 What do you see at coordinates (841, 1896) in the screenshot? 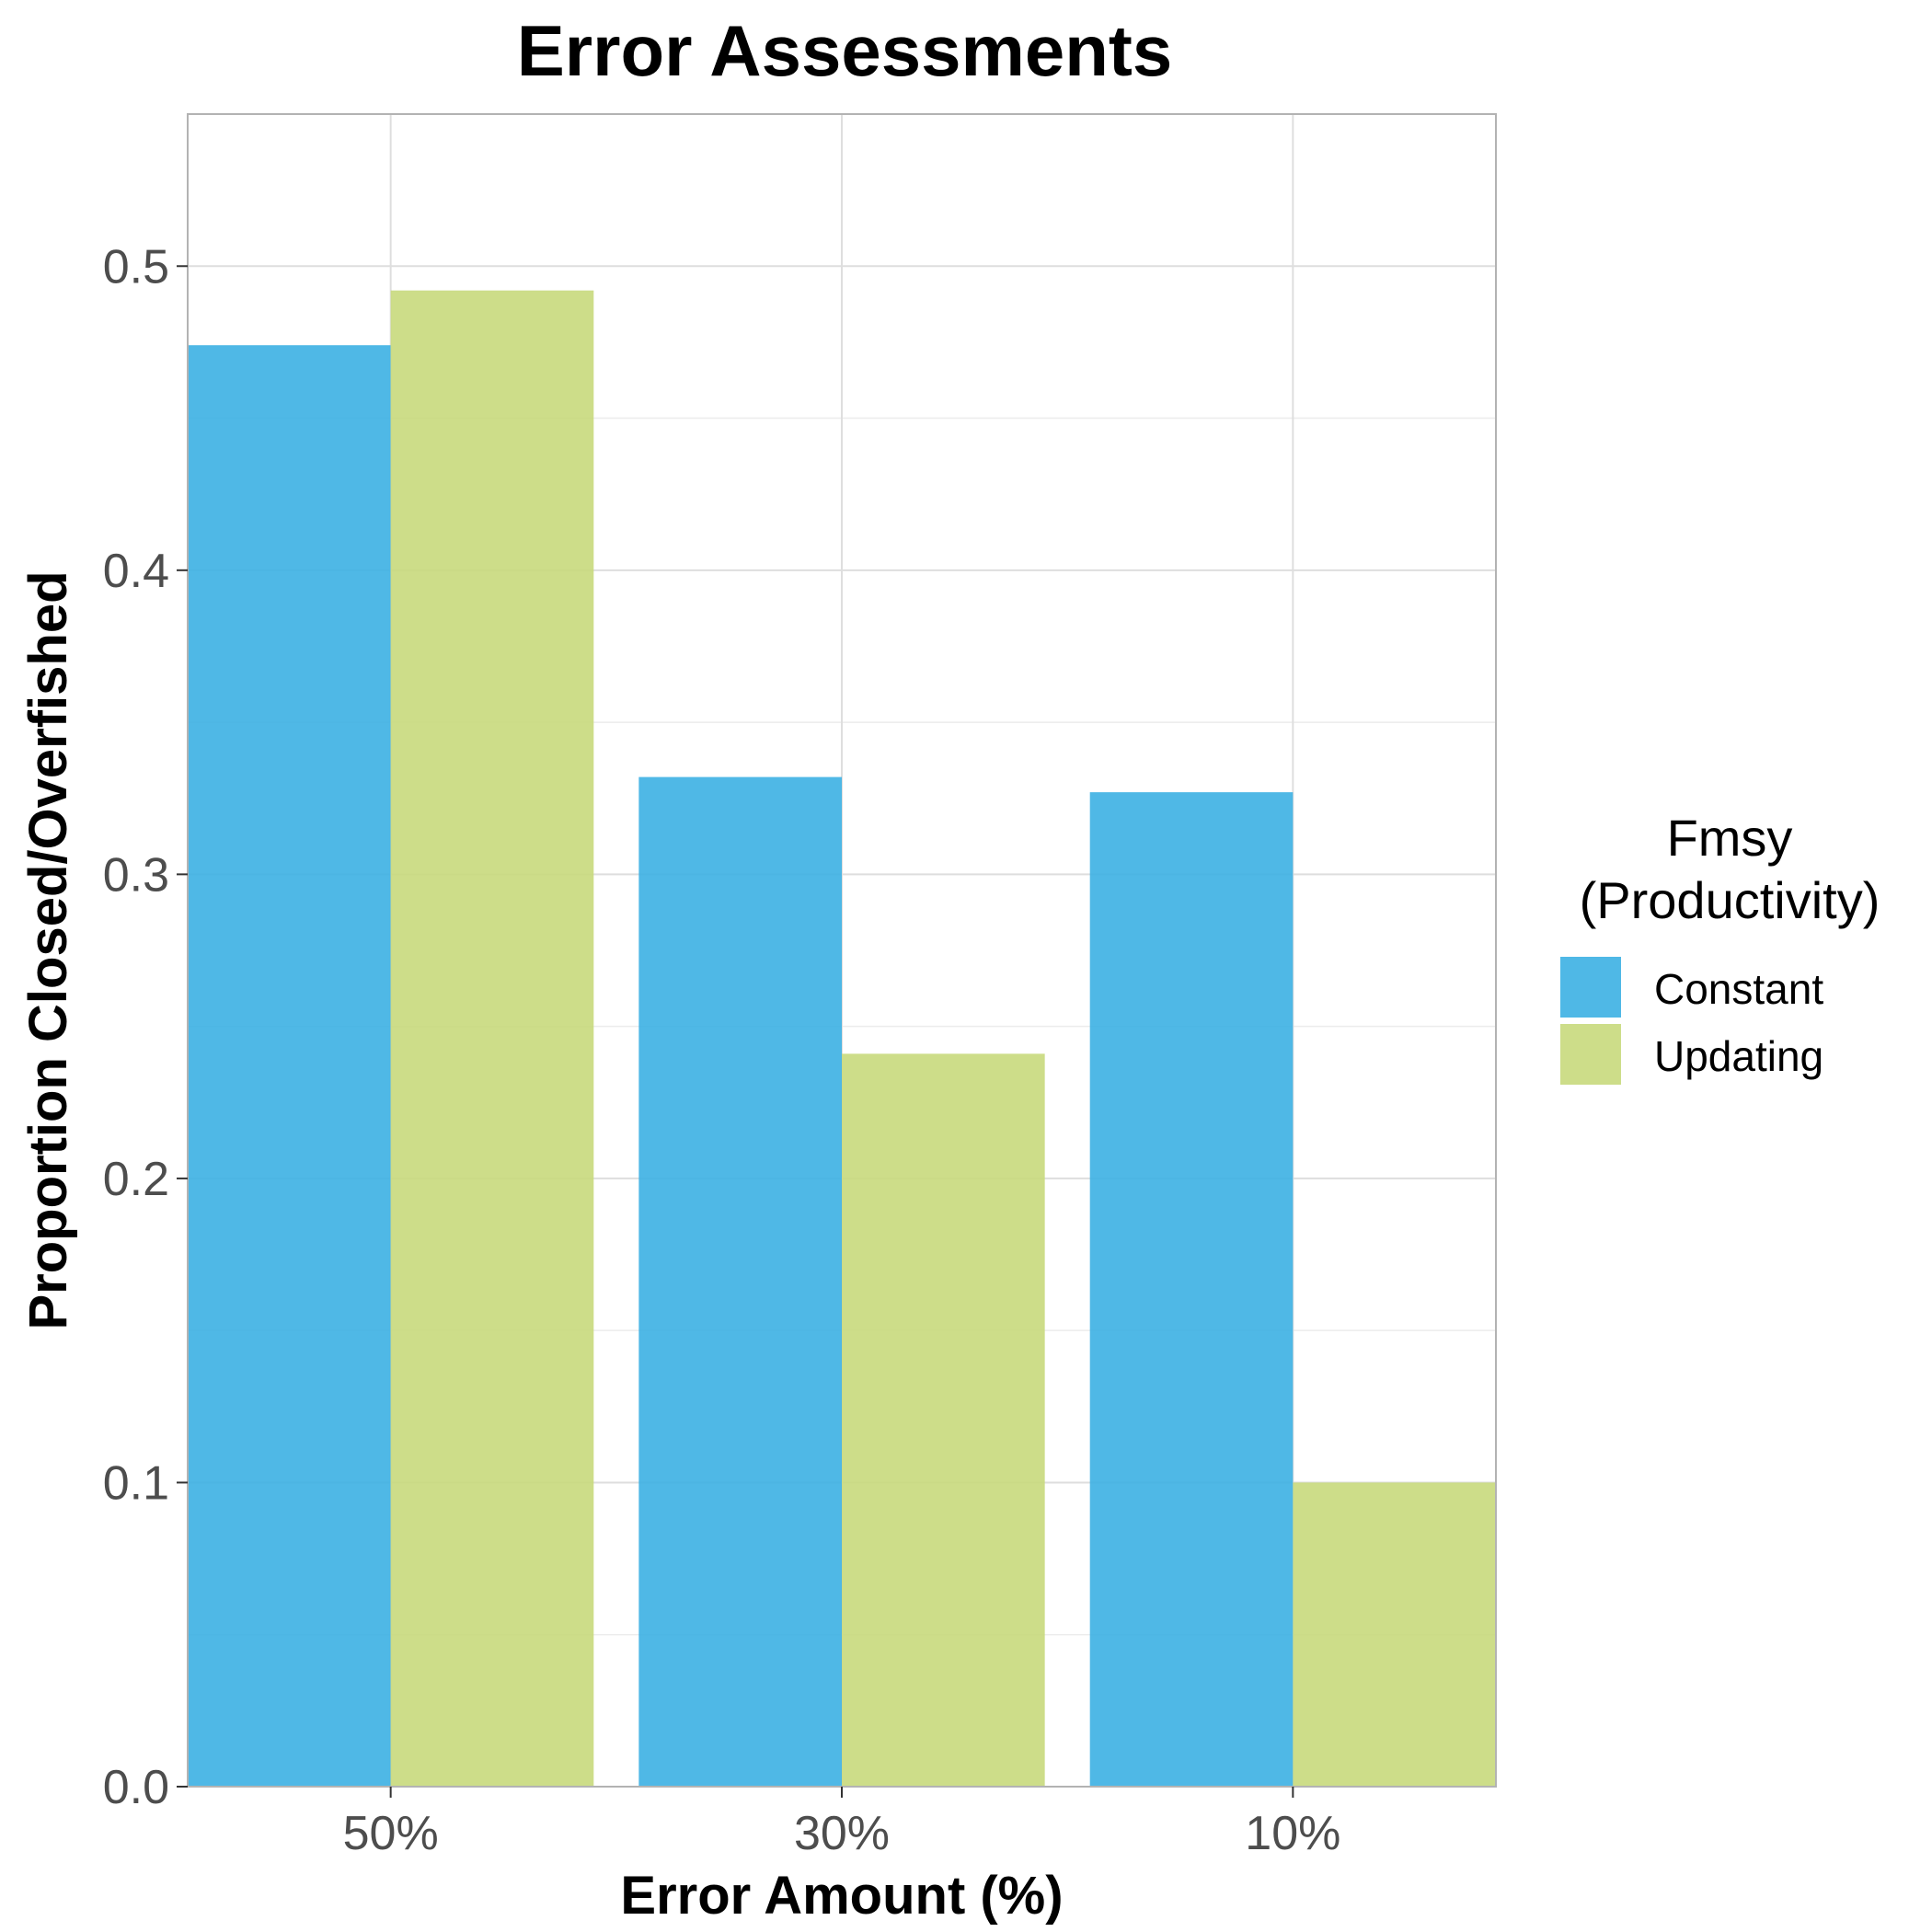
I see `x-axis-title: Error Amount (%)` at bounding box center [841, 1896].